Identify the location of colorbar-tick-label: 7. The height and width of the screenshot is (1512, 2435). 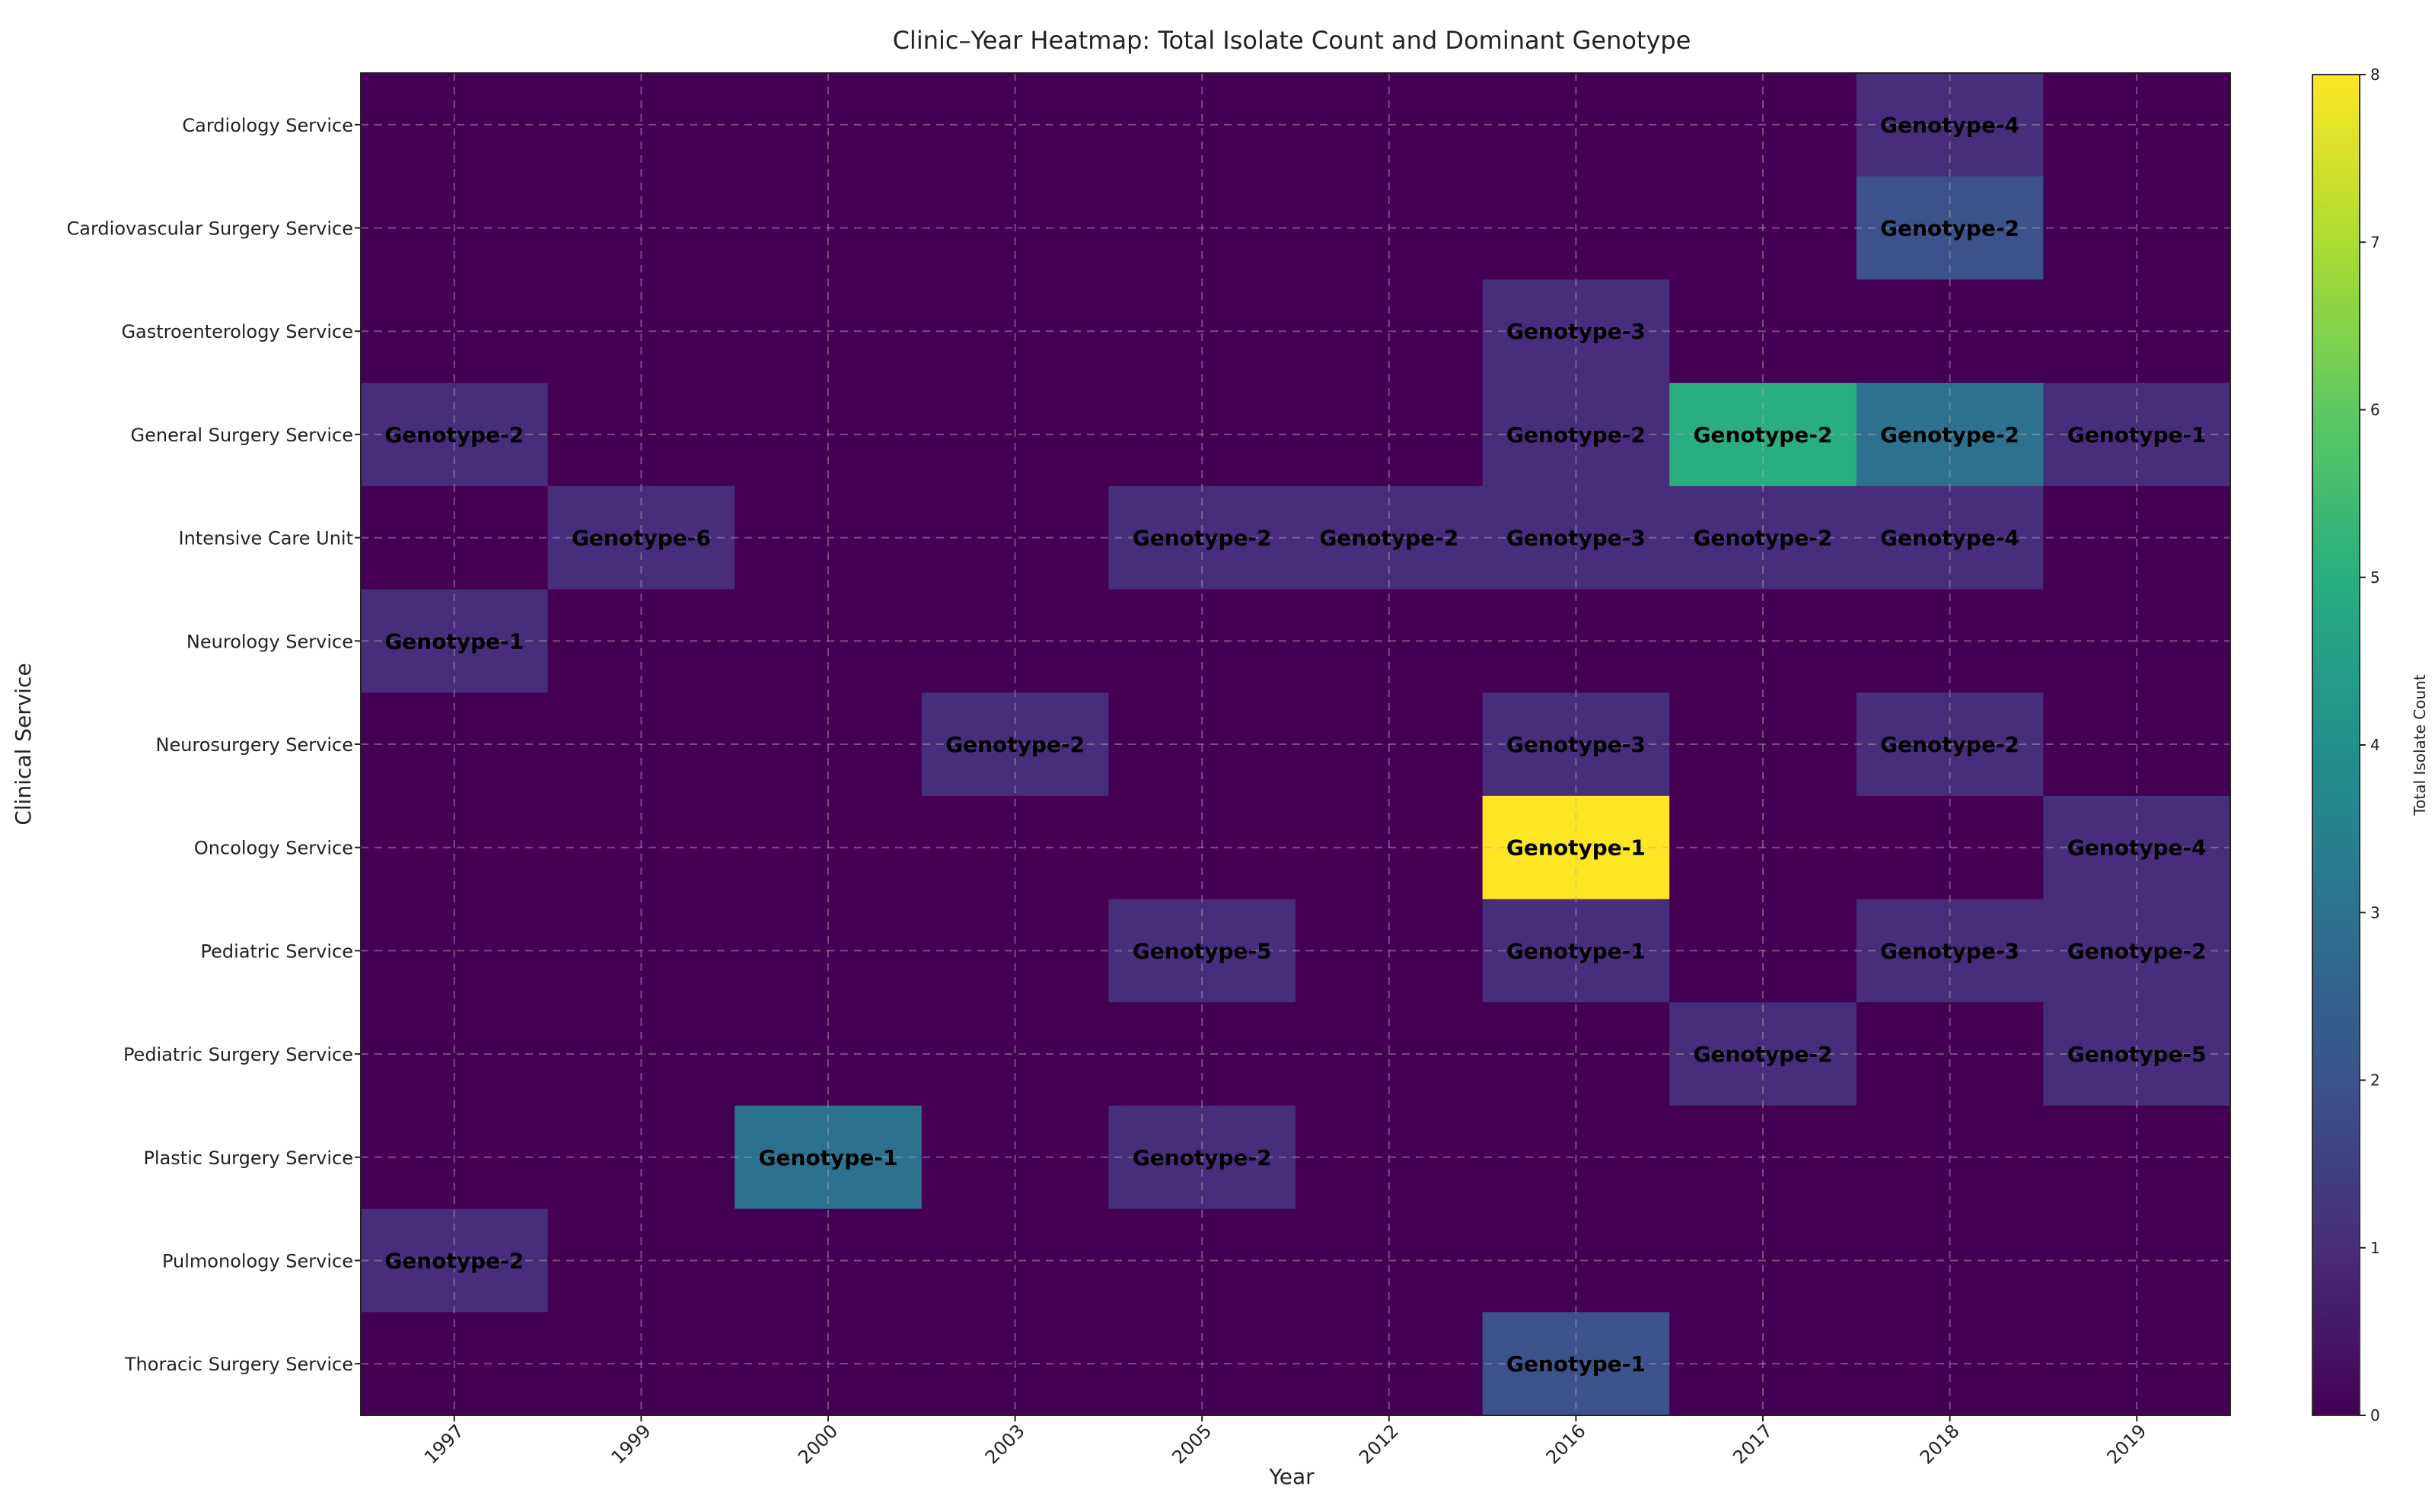
(2375, 242).